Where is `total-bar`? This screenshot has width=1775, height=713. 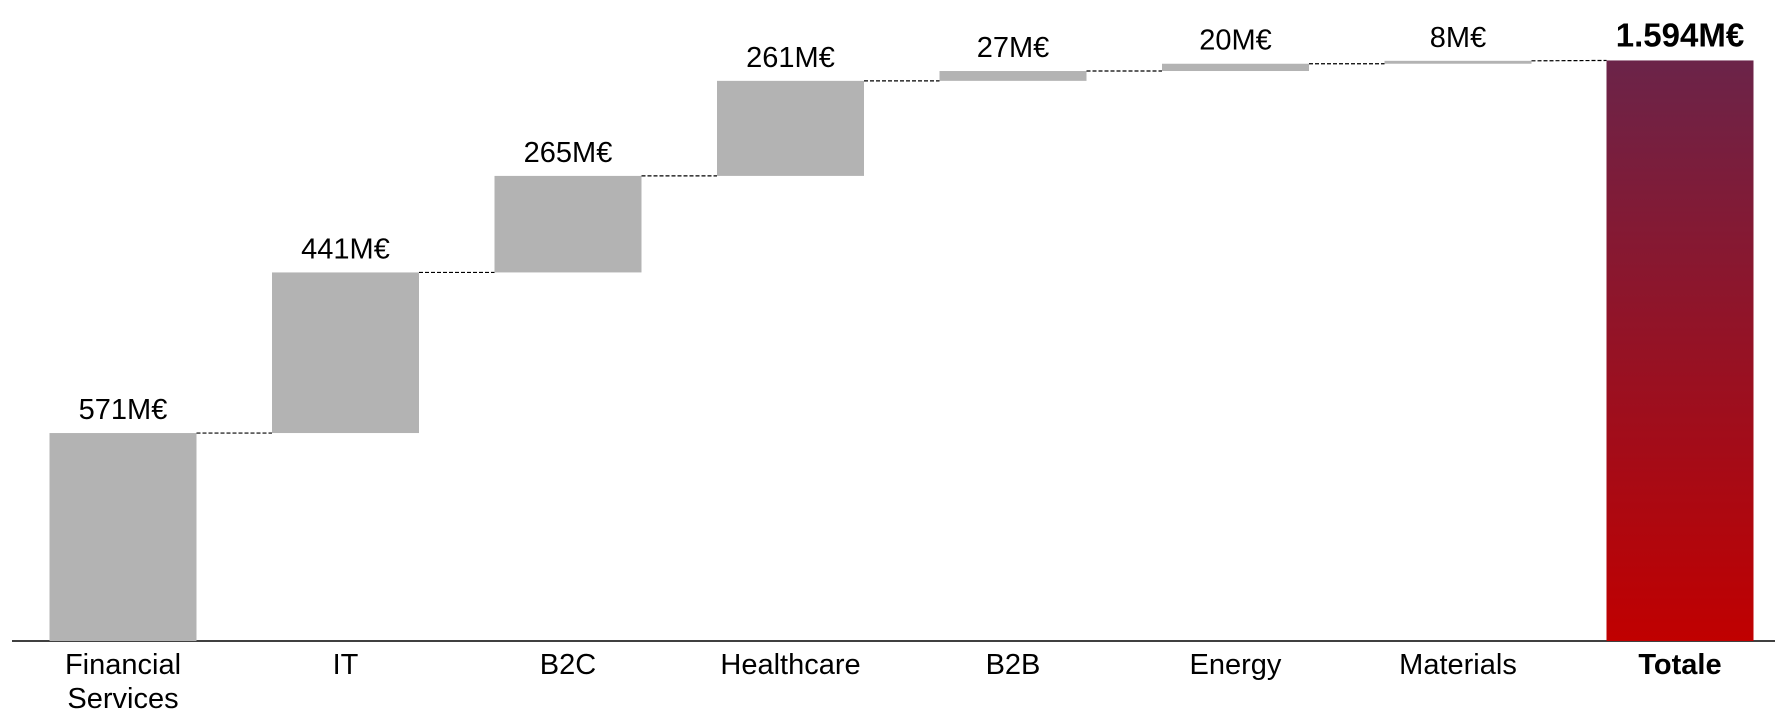 total-bar is located at coordinates (1680, 351).